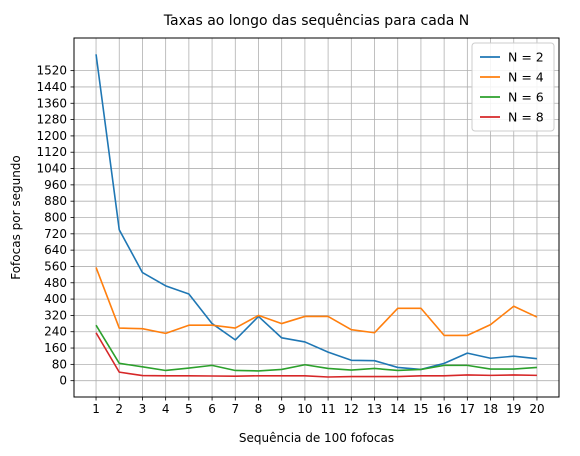 The height and width of the screenshot is (456, 580). Describe the element at coordinates (96, 409) in the screenshot. I see `x-tick-label: 1` at that location.